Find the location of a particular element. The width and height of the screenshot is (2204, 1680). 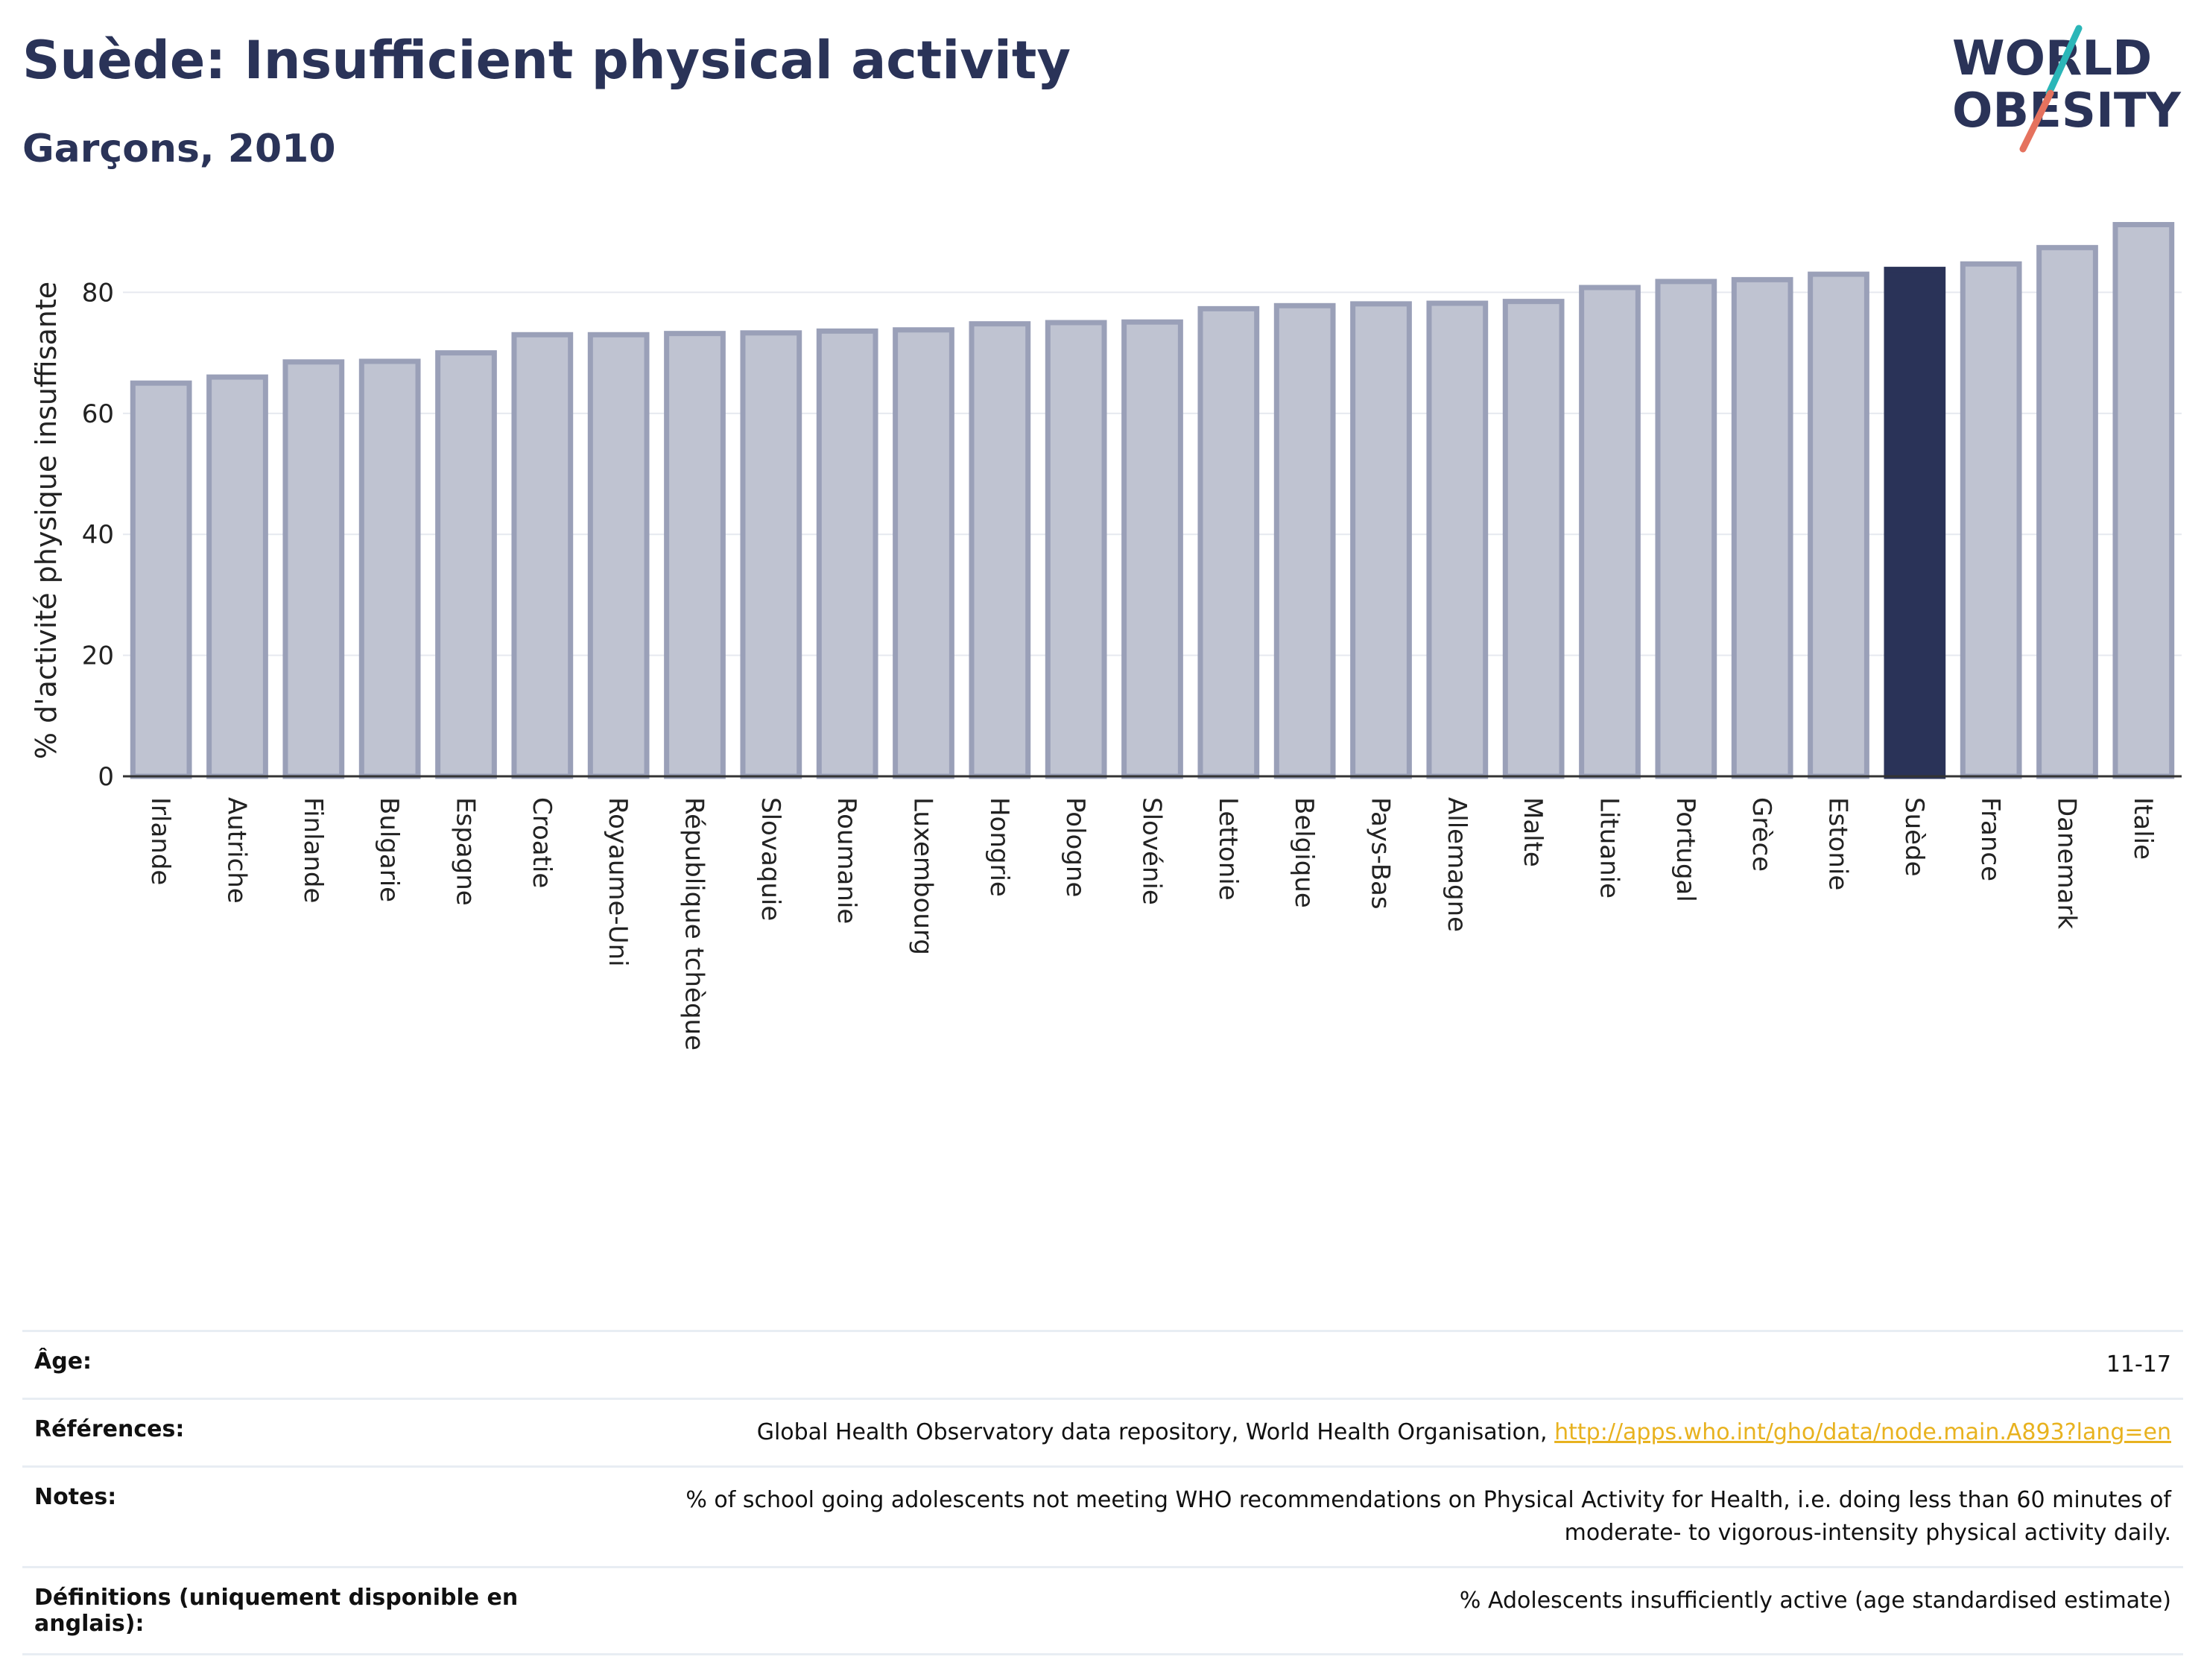

age-value: 11-17 is located at coordinates (1375, 1364).